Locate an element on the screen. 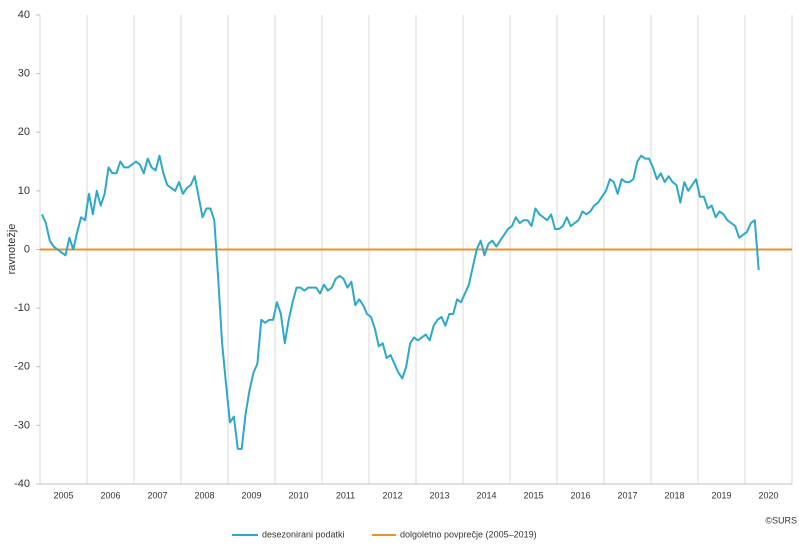  y-axis-label: ravnotežje is located at coordinates (12, 249).